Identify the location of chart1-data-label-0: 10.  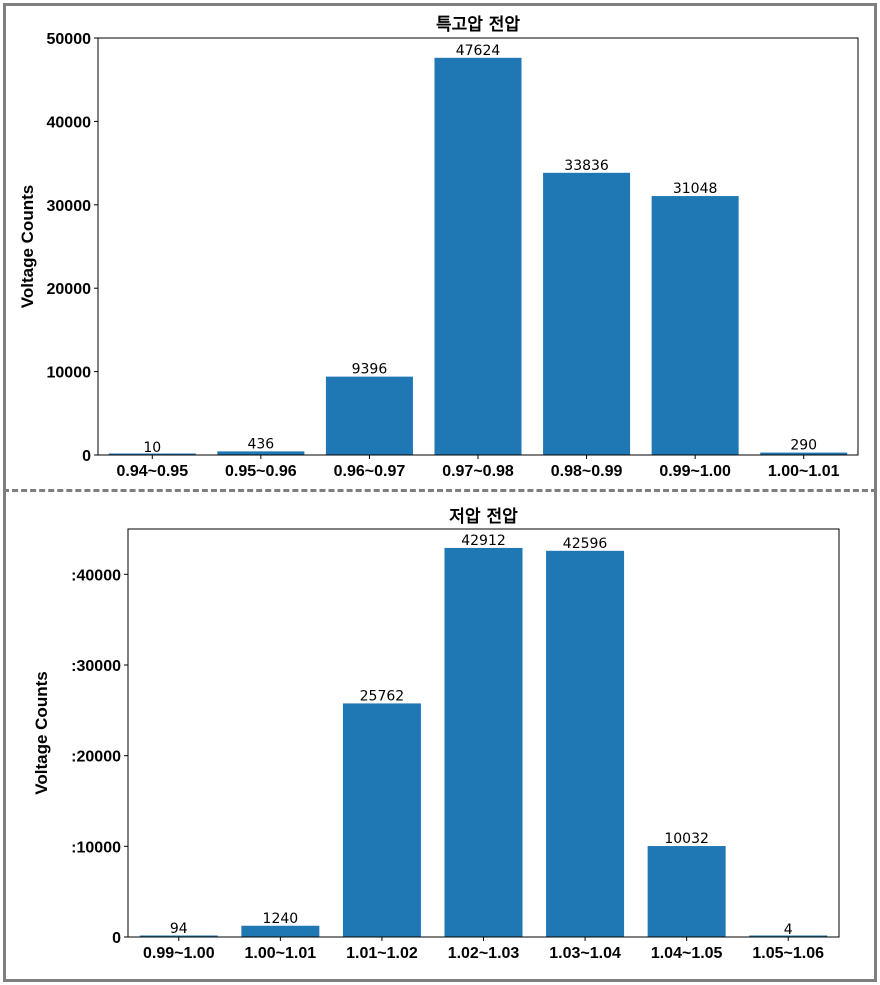
(152, 448).